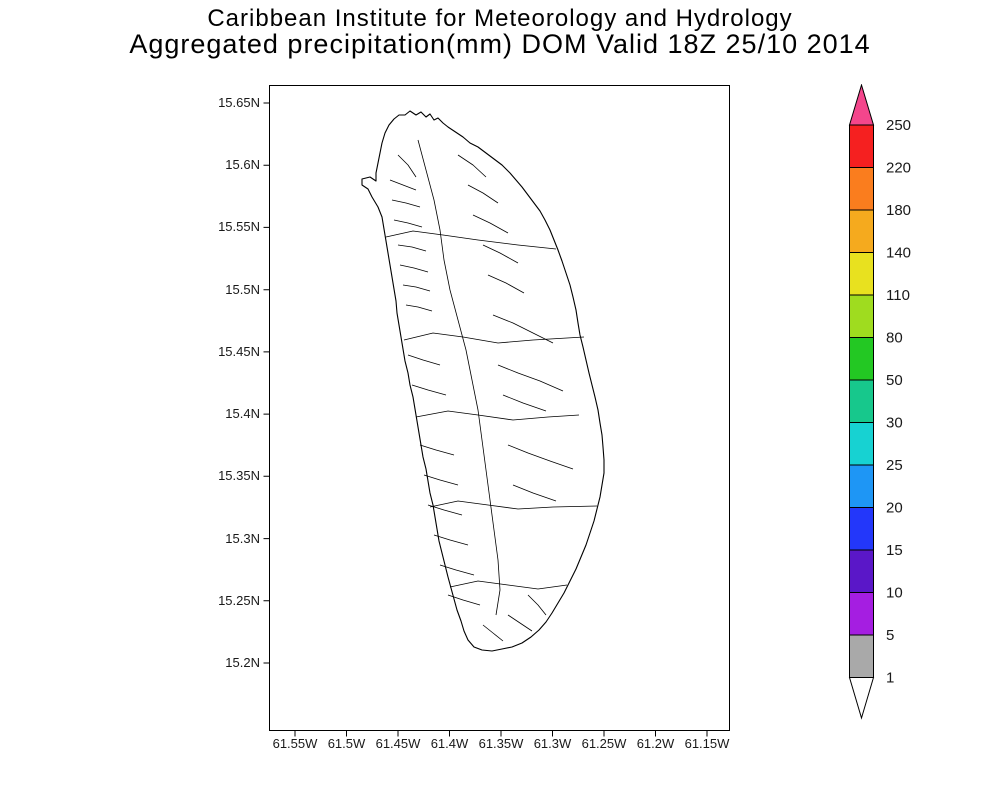 The width and height of the screenshot is (1000, 800). Describe the element at coordinates (242, 538) in the screenshot. I see `y-axis-label: 15.3N` at that location.